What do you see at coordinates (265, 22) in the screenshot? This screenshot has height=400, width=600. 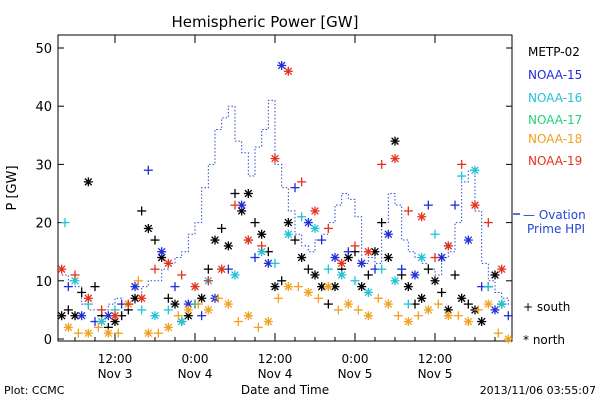 I see `chart-title: Hemispheric Power [GW]` at bounding box center [265, 22].